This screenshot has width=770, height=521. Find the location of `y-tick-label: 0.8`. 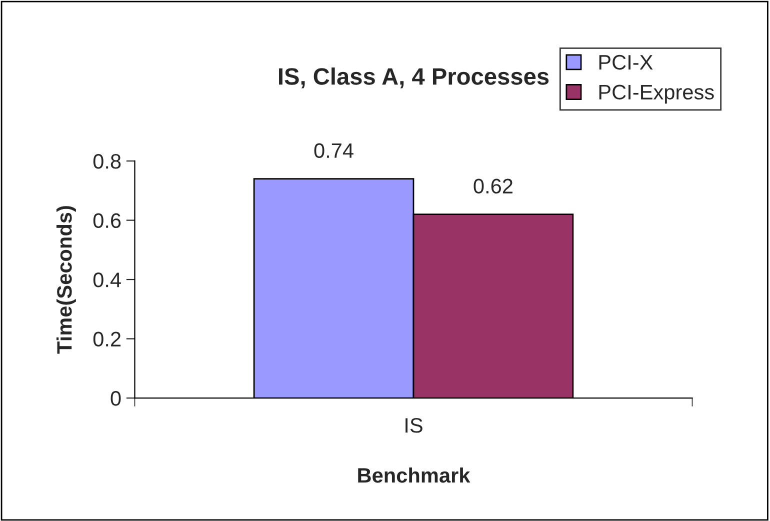

y-tick-label: 0.8 is located at coordinates (107, 161).